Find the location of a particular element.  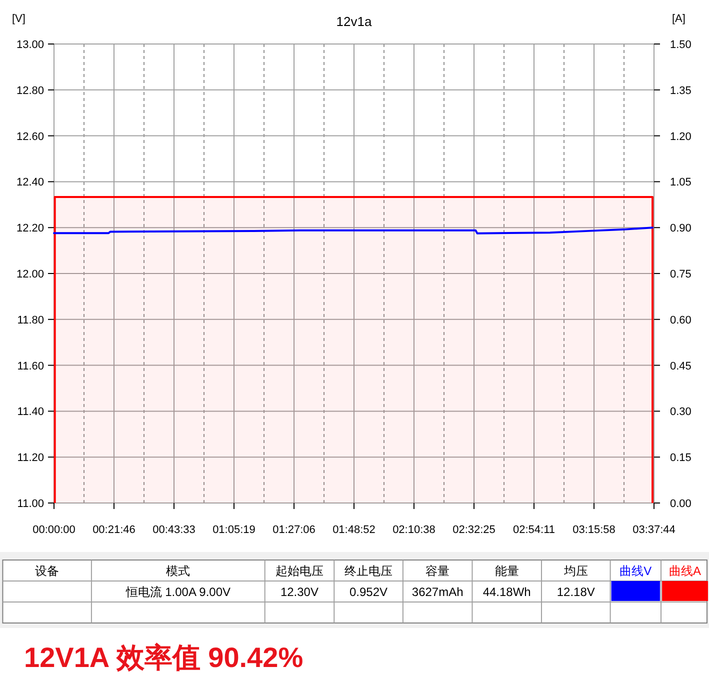

y-tick-label: 11.60 is located at coordinates (30, 366).